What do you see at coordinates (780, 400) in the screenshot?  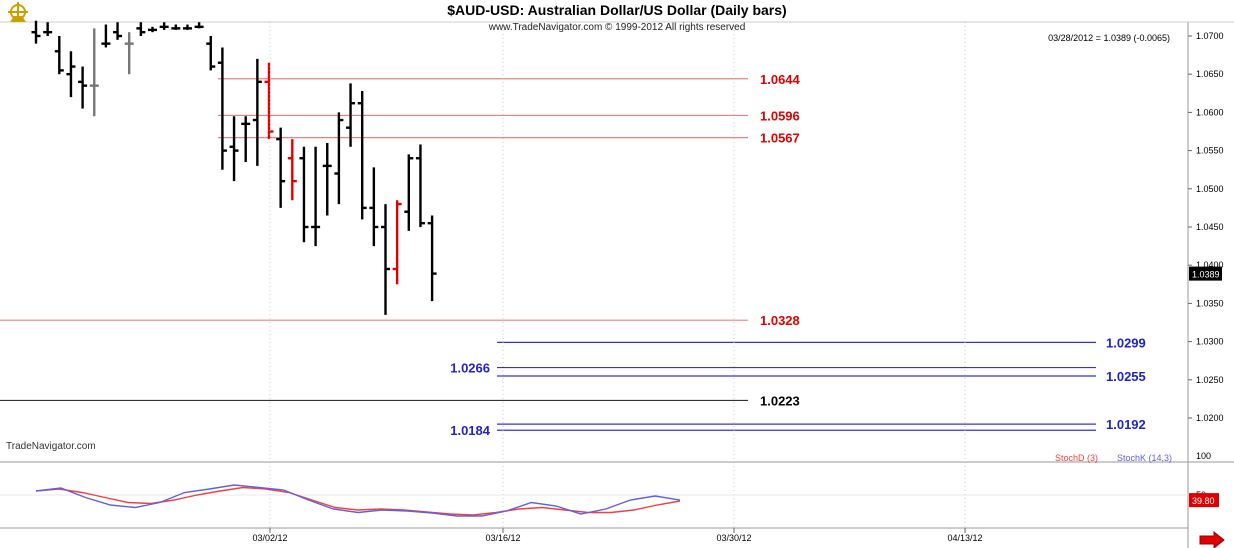 I see `level-label-1.0223: 1.0223` at bounding box center [780, 400].